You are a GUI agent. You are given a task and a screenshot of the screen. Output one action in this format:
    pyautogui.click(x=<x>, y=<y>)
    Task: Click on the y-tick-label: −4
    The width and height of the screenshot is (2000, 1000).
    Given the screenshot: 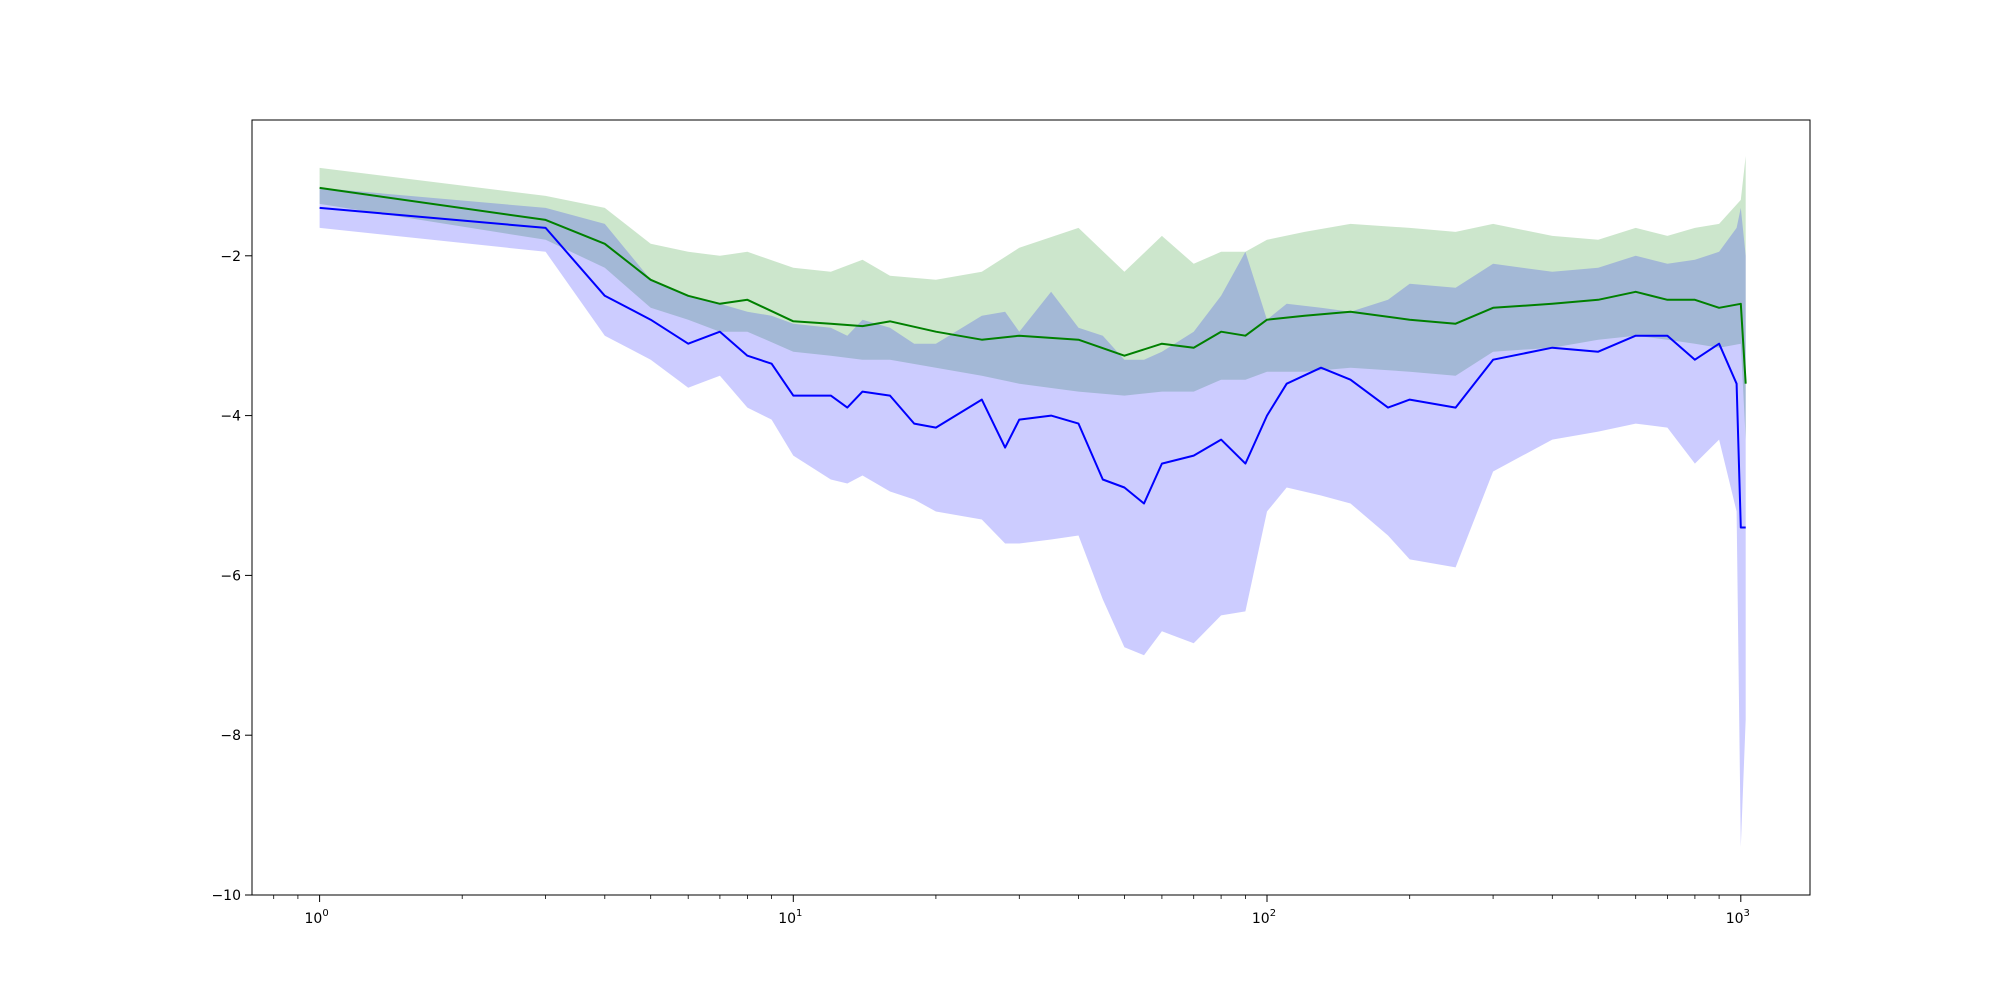 What is the action you would take?
    pyautogui.click(x=230, y=417)
    